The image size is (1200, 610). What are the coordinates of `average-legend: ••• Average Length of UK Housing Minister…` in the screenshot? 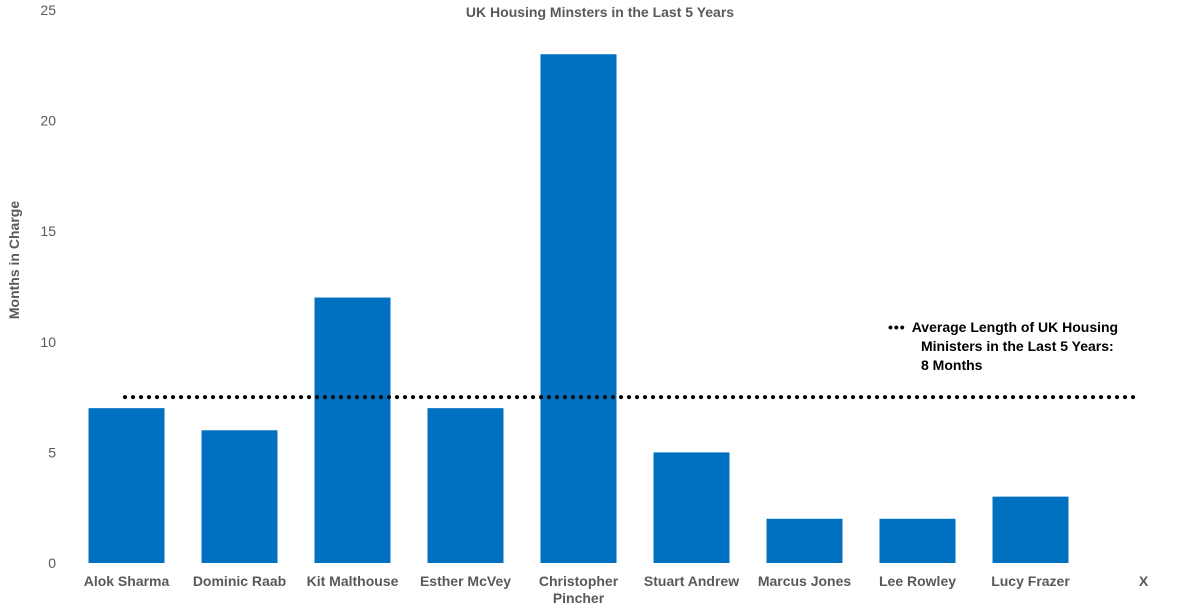 It's located at (1003, 346).